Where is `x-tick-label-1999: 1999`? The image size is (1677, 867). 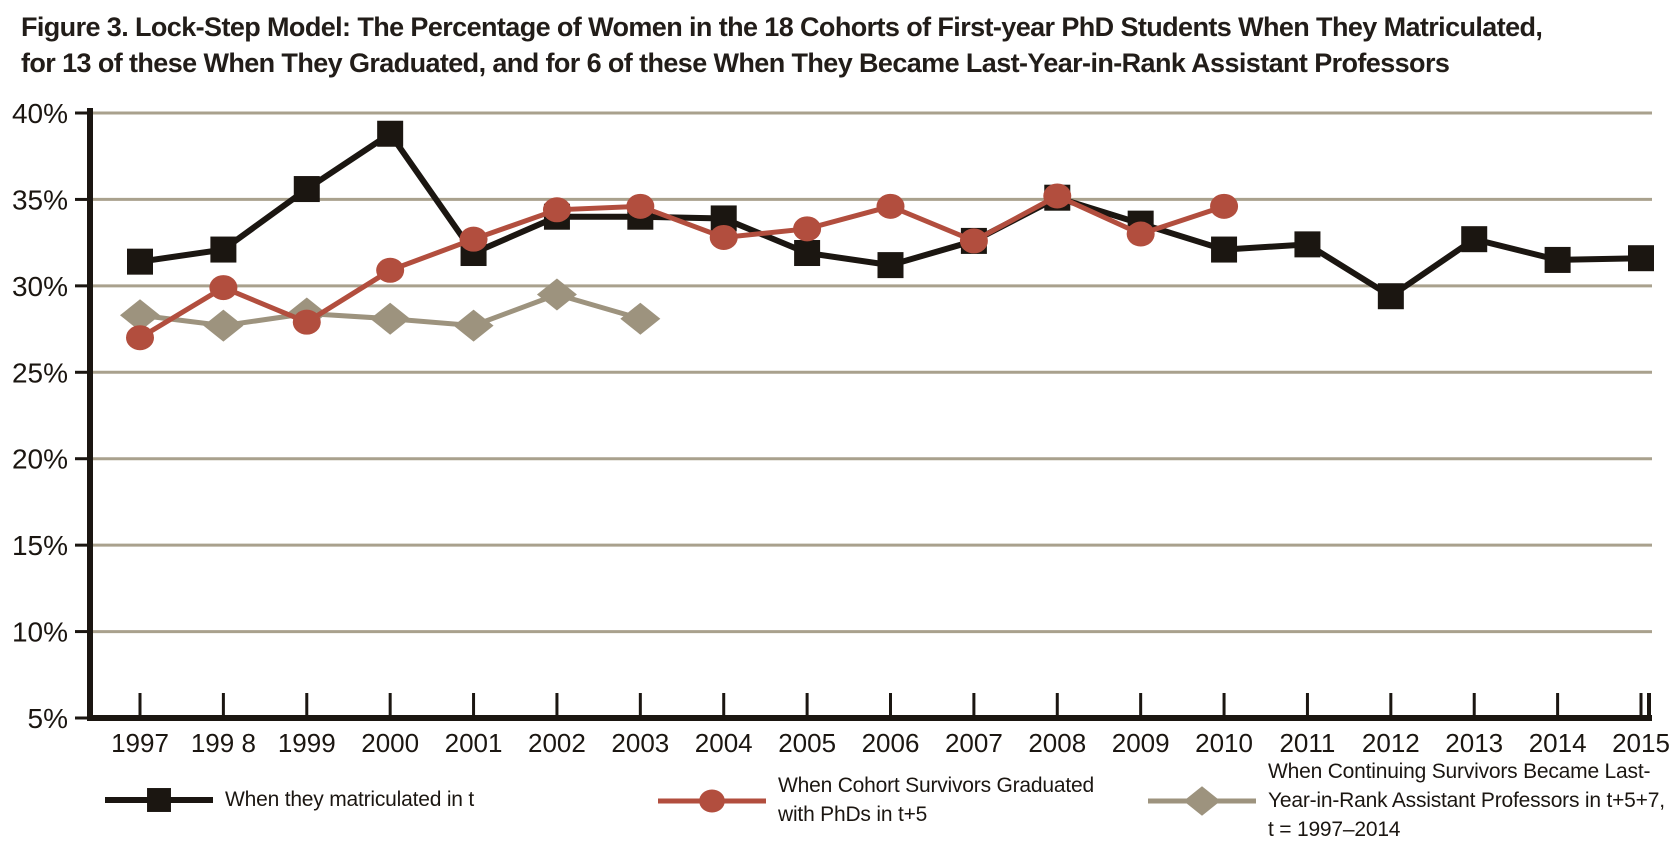
x-tick-label-1999: 1999 is located at coordinates (307, 743).